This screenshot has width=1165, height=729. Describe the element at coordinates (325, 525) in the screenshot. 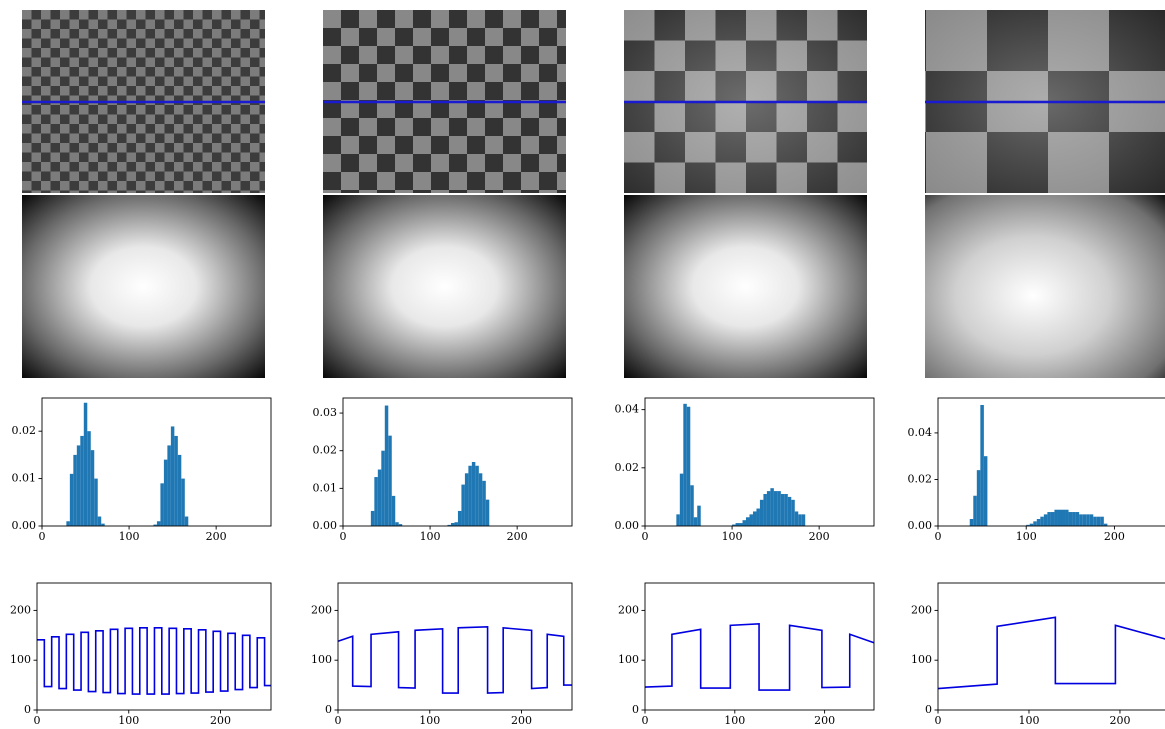

I see `y-tick-label: 0.00` at that location.